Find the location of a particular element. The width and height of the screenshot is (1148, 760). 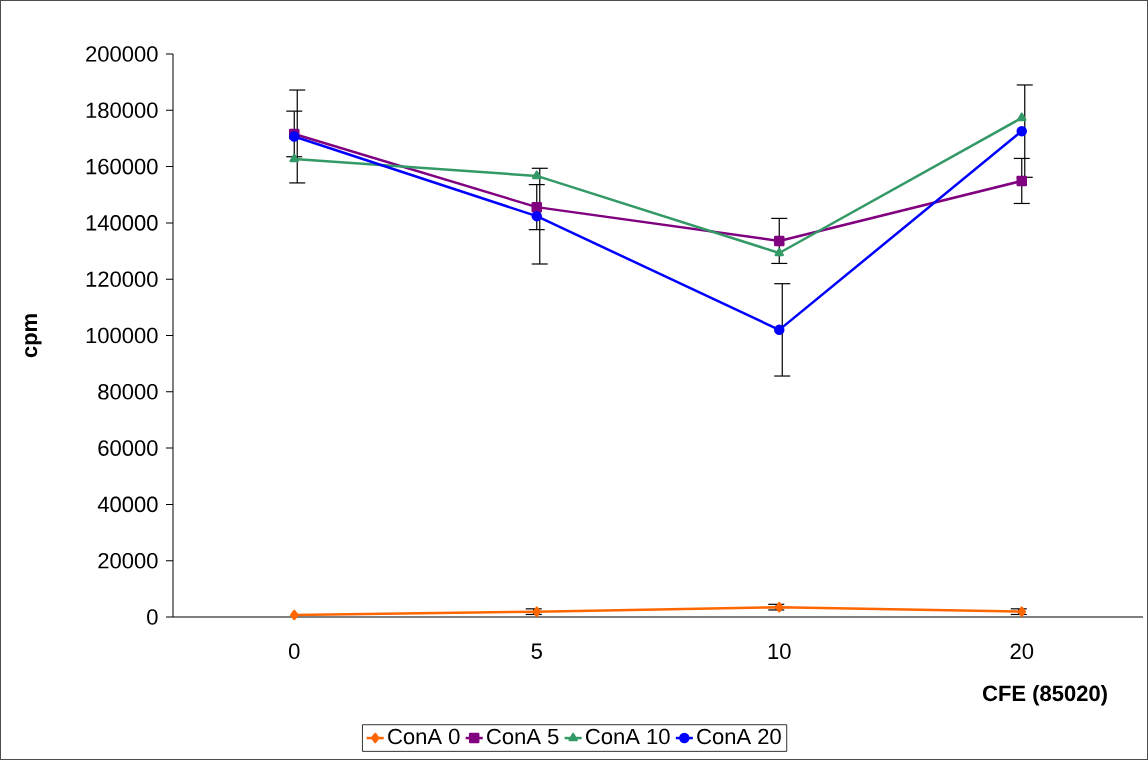

y-tick-label: 0 is located at coordinates (152, 617).